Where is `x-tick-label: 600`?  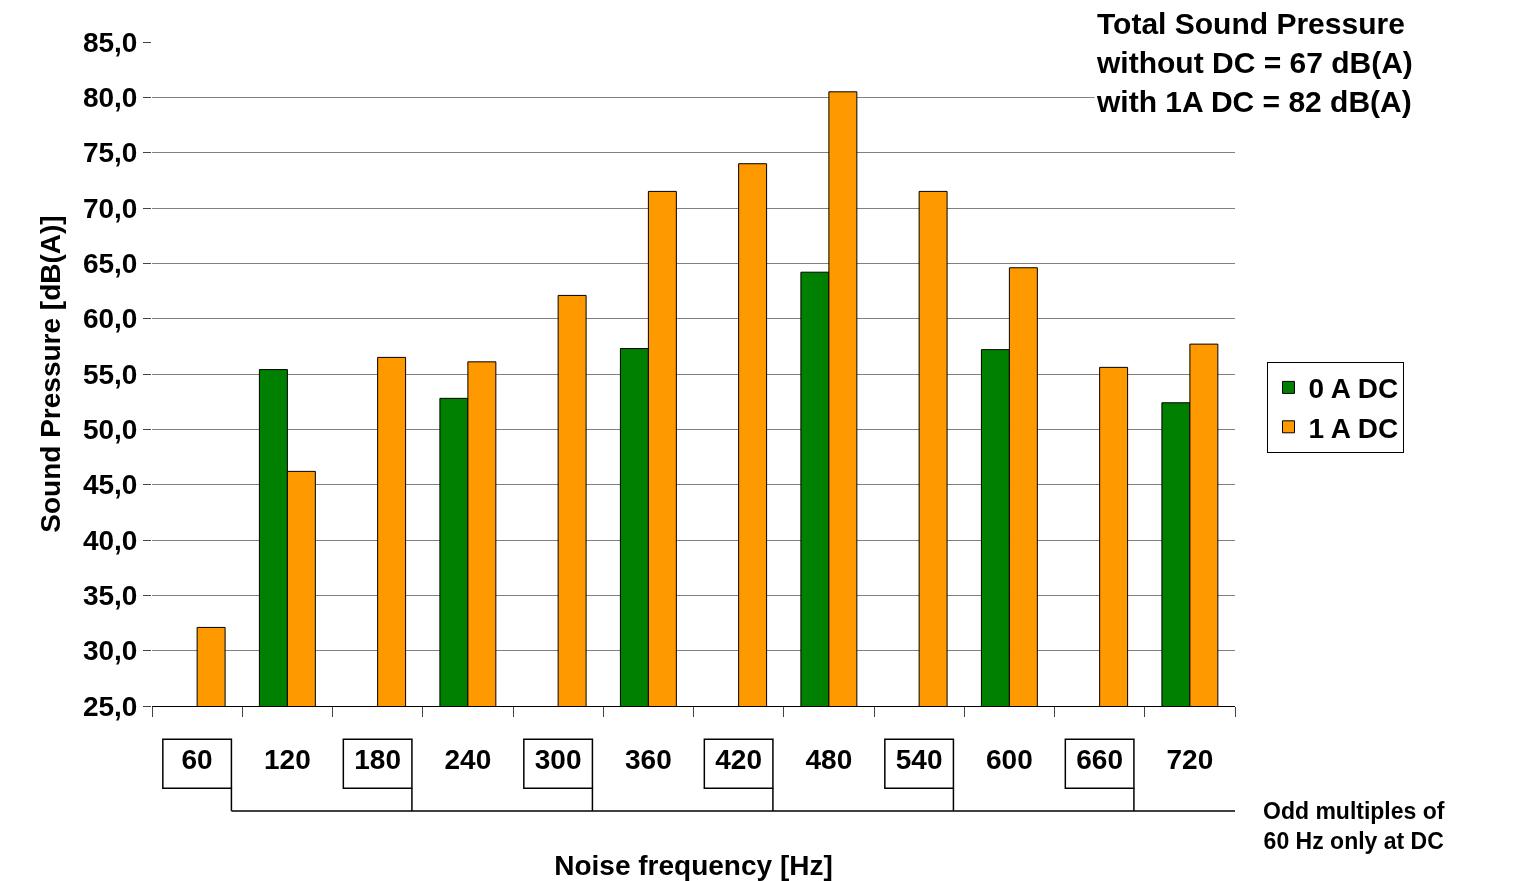
x-tick-label: 600 is located at coordinates (1009, 759).